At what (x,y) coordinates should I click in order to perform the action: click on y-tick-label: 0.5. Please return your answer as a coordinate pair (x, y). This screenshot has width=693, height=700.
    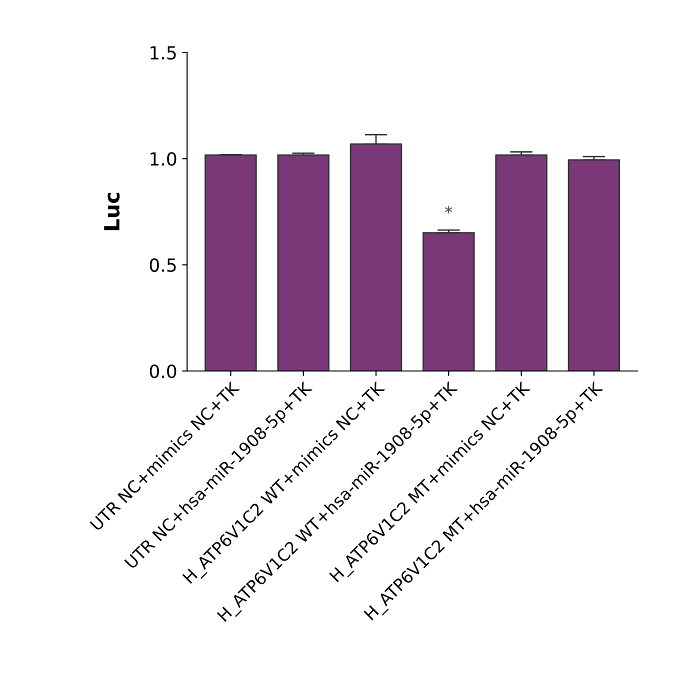
    Looking at the image, I should click on (163, 265).